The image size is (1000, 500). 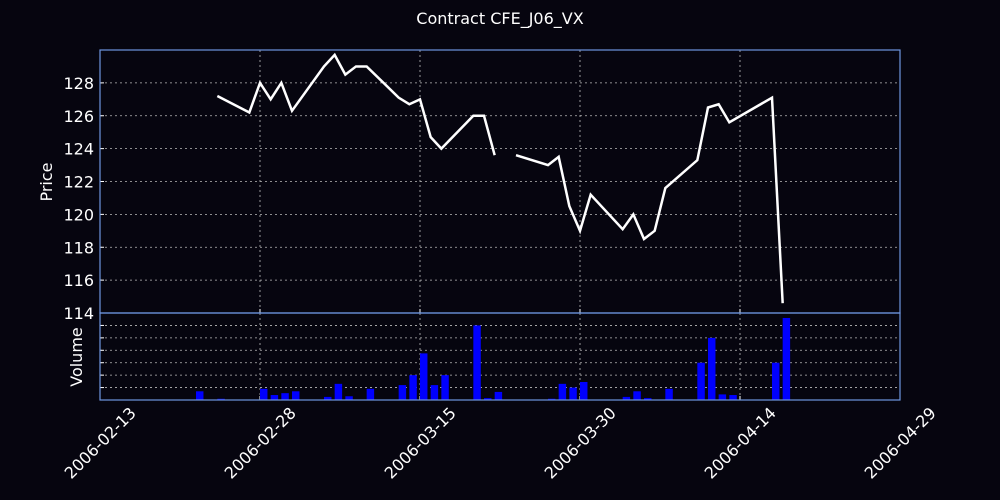 I want to click on y-axis-label: Price, so click(x=46, y=181).